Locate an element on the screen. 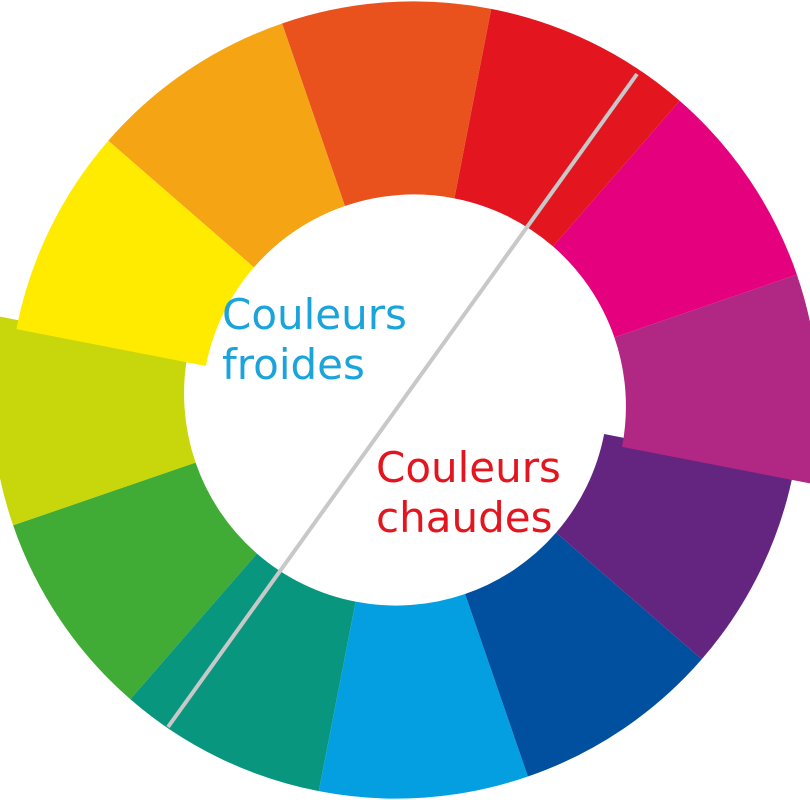 This screenshot has width=810, height=800. cool-label-line-1: Couleurs is located at coordinates (314, 315).